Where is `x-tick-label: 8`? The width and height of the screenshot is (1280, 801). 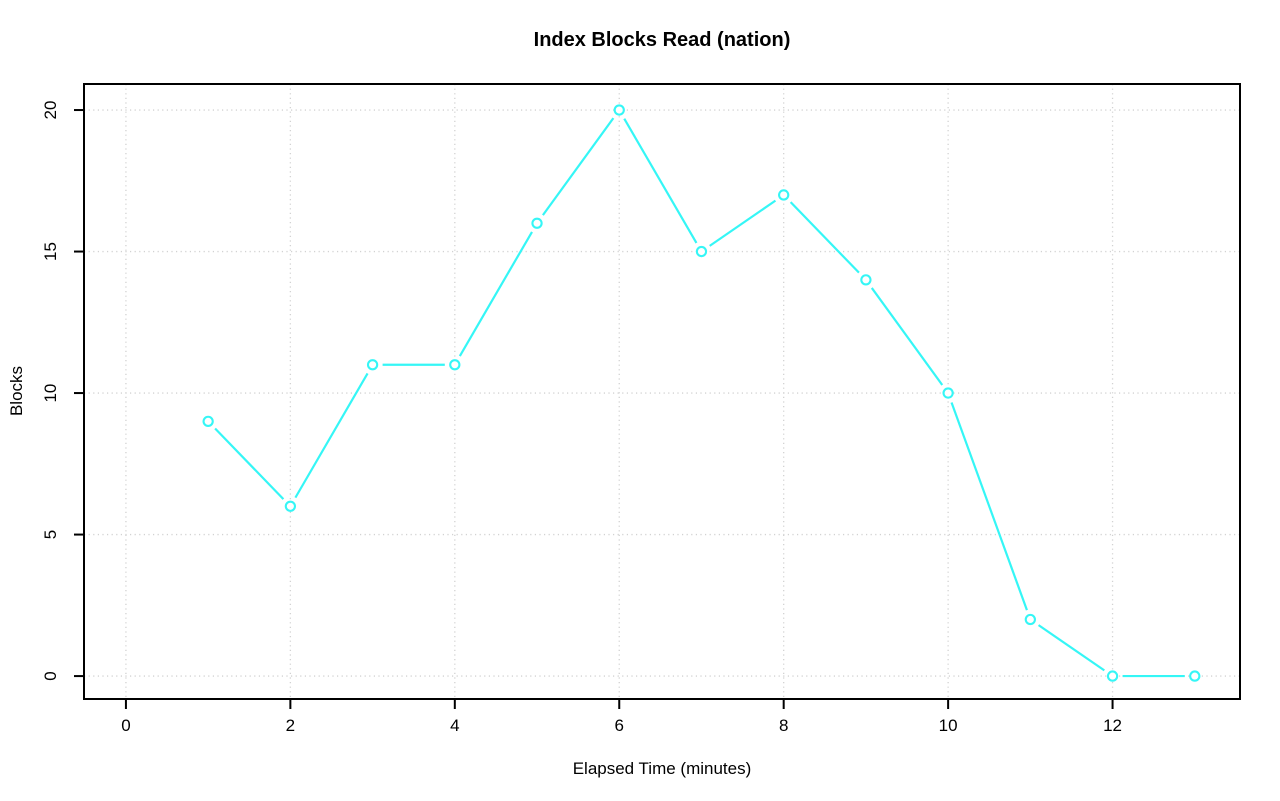
x-tick-label: 8 is located at coordinates (783, 725).